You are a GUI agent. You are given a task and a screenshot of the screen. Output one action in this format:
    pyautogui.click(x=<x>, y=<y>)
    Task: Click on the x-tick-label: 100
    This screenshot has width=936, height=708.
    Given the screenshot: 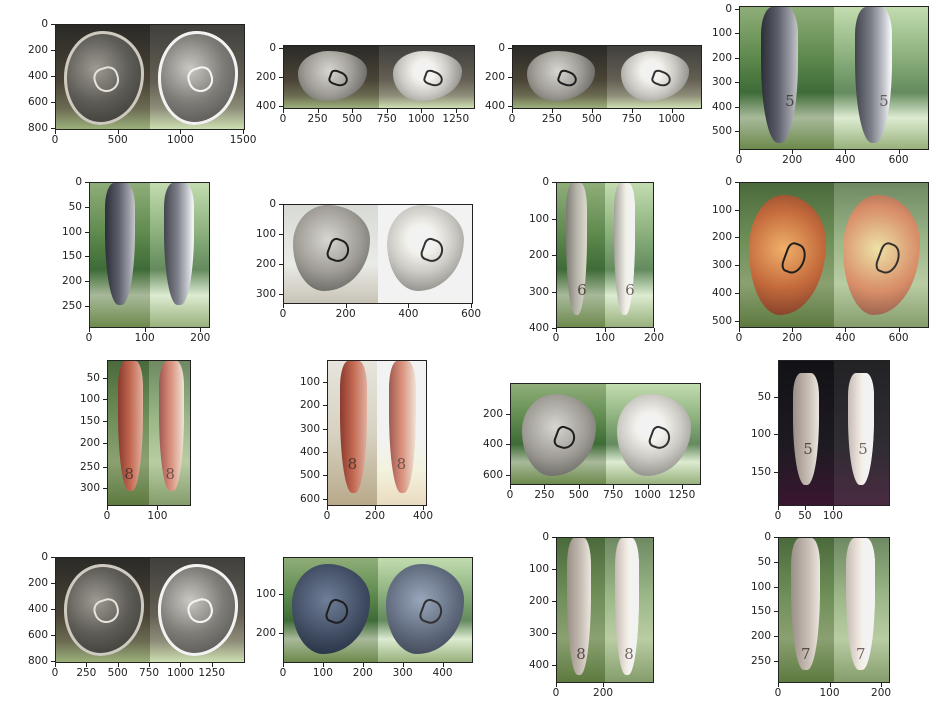 What is the action you would take?
    pyautogui.click(x=832, y=516)
    